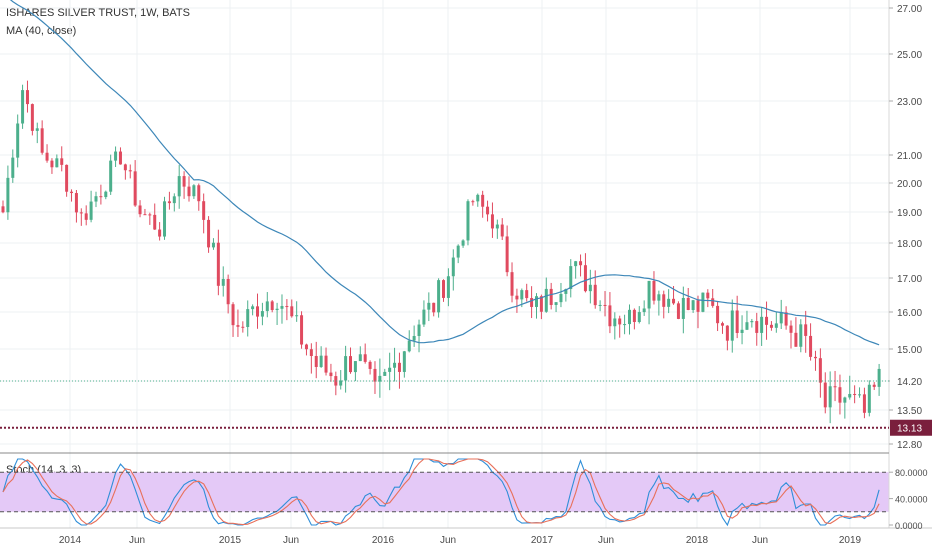 The image size is (932, 550). What do you see at coordinates (41, 31) in the screenshot?
I see `ma-legend-label: MA (40, close)` at bounding box center [41, 31].